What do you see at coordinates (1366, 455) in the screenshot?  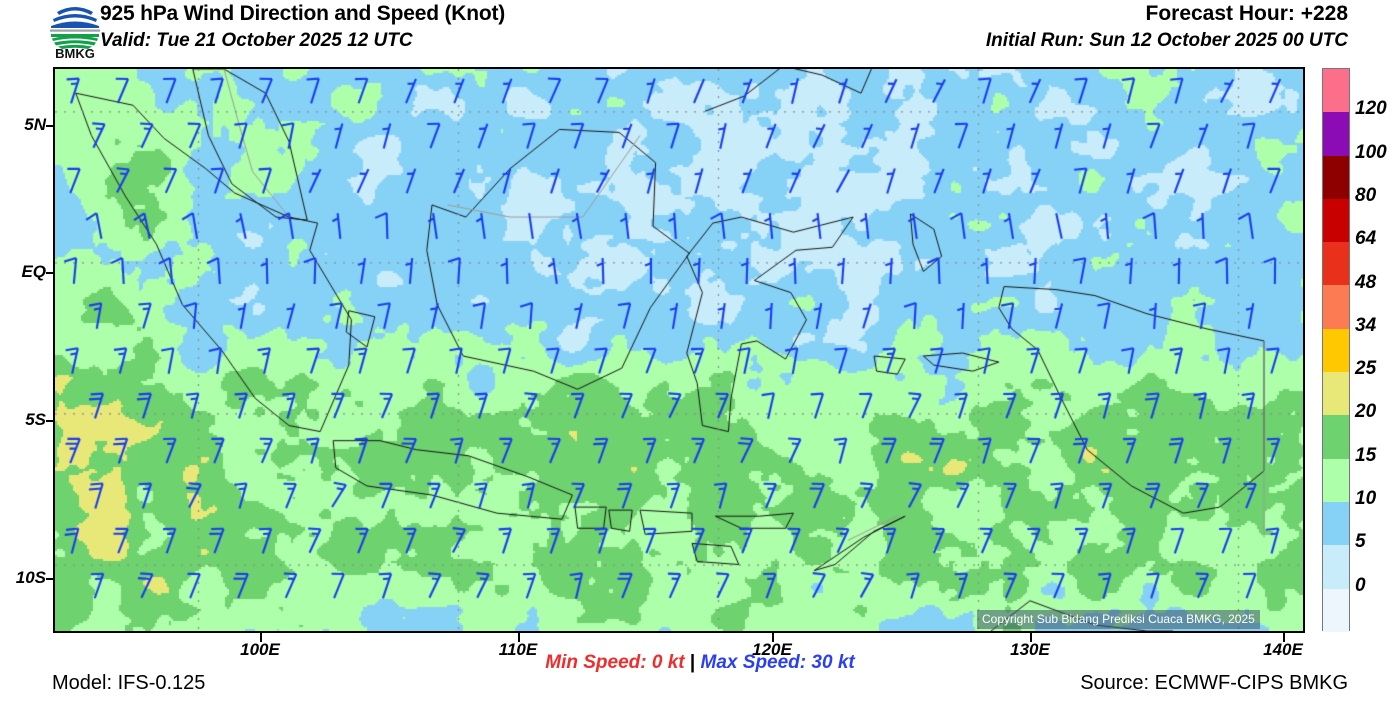 I see `colorbar-tick-15: 15` at bounding box center [1366, 455].